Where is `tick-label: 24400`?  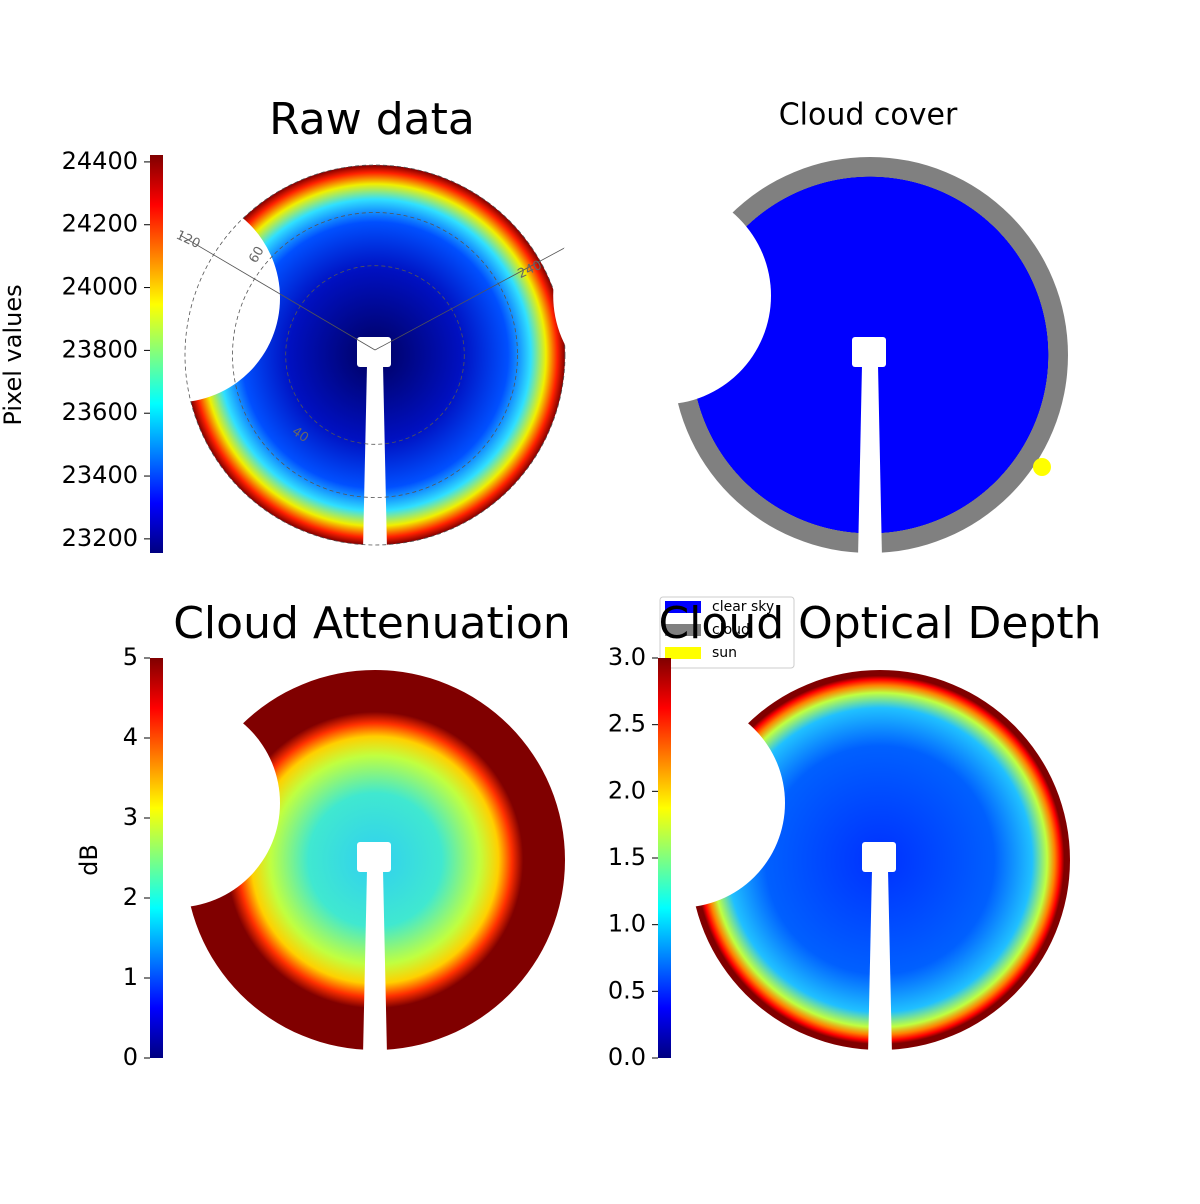
tick-label: 24400 is located at coordinates (100, 161).